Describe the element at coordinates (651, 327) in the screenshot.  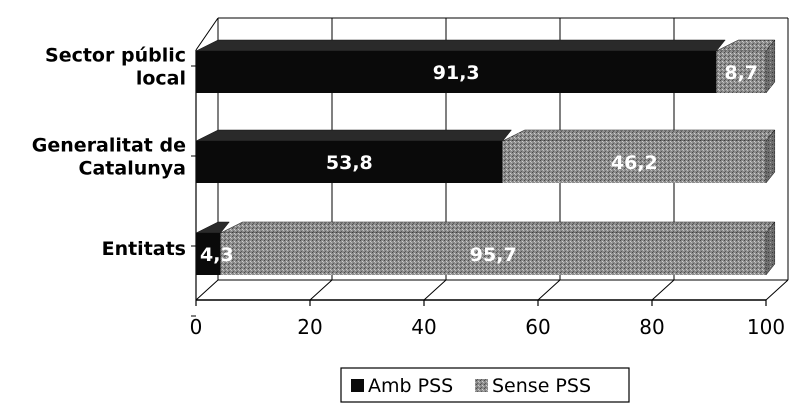
I see `x-tick-label: 80` at that location.